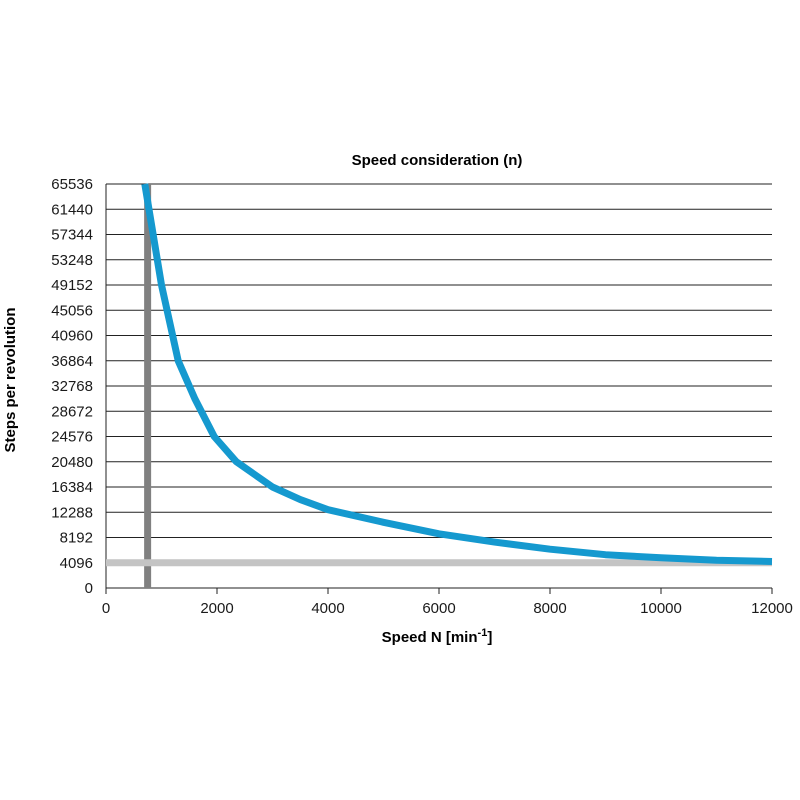  Describe the element at coordinates (437, 160) in the screenshot. I see `chart-title: Speed consideration (n)` at that location.